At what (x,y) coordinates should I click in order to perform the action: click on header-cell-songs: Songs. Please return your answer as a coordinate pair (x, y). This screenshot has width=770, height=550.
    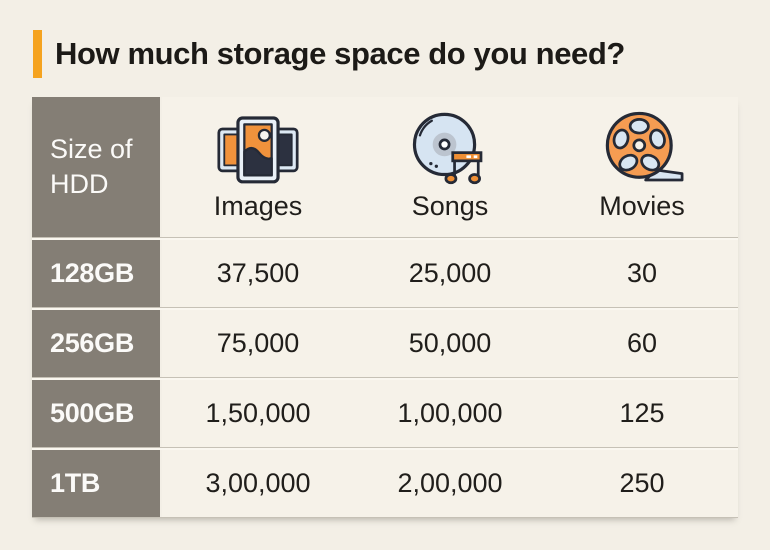
    Looking at the image, I should click on (450, 167).